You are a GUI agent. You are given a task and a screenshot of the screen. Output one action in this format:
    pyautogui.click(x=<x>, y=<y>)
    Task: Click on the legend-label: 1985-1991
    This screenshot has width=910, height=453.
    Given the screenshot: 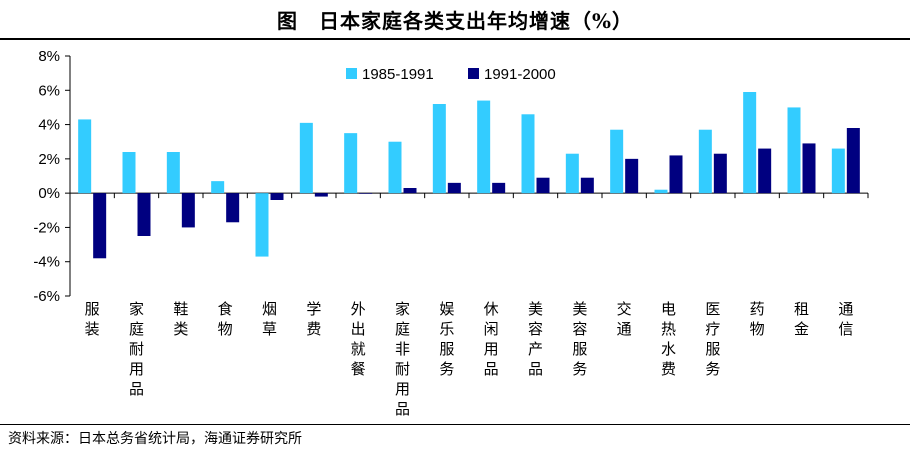 What is the action you would take?
    pyautogui.click(x=398, y=74)
    